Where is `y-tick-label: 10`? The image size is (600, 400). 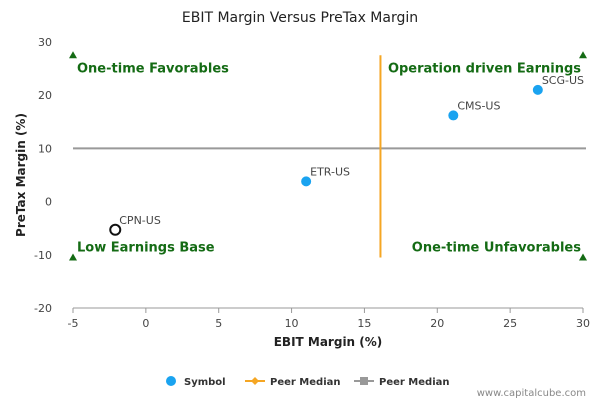
y-tick-label: 10 is located at coordinates (45, 148).